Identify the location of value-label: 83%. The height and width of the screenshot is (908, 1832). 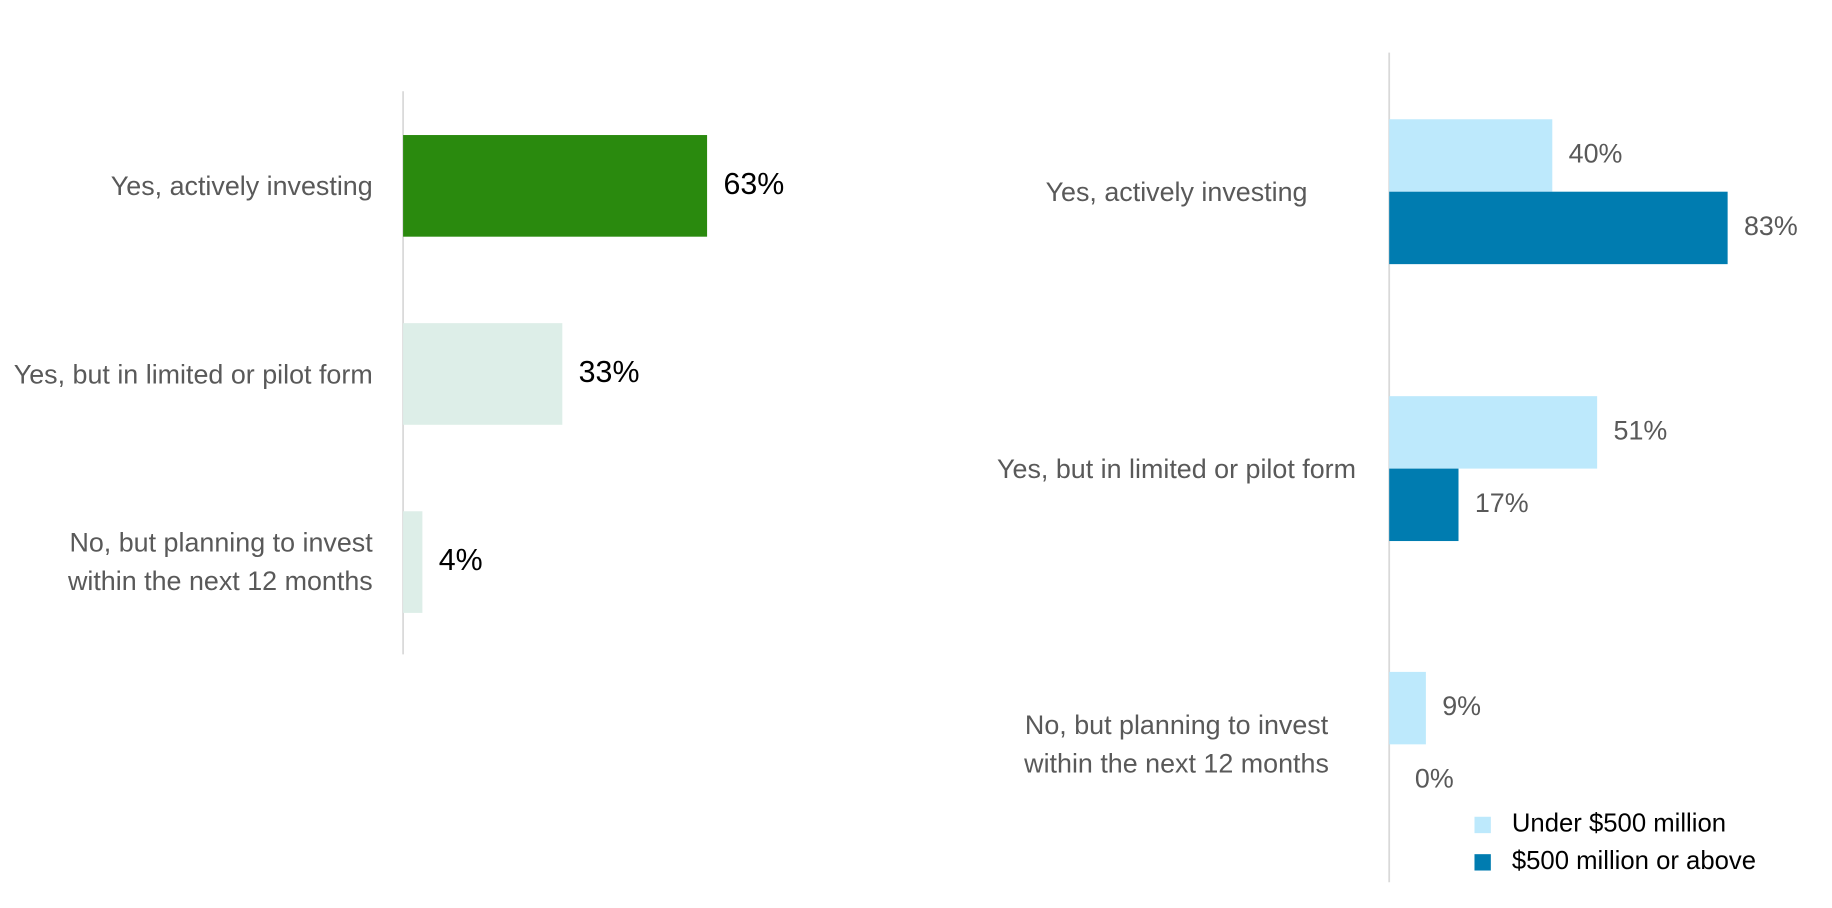
(1771, 226).